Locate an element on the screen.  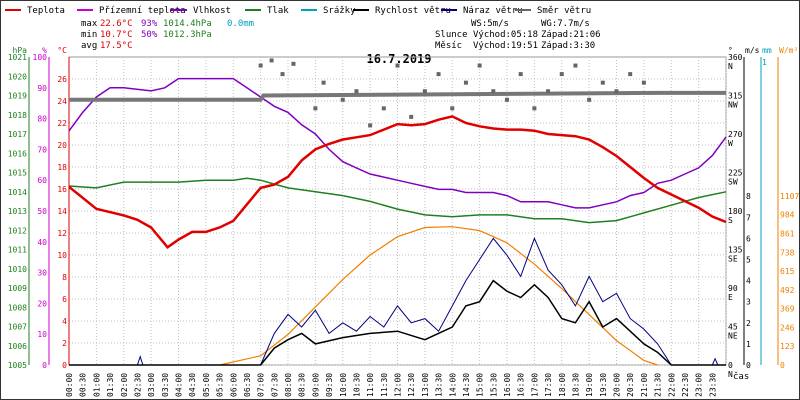
x-tick-label: 10:00 is located at coordinates (343, 385).